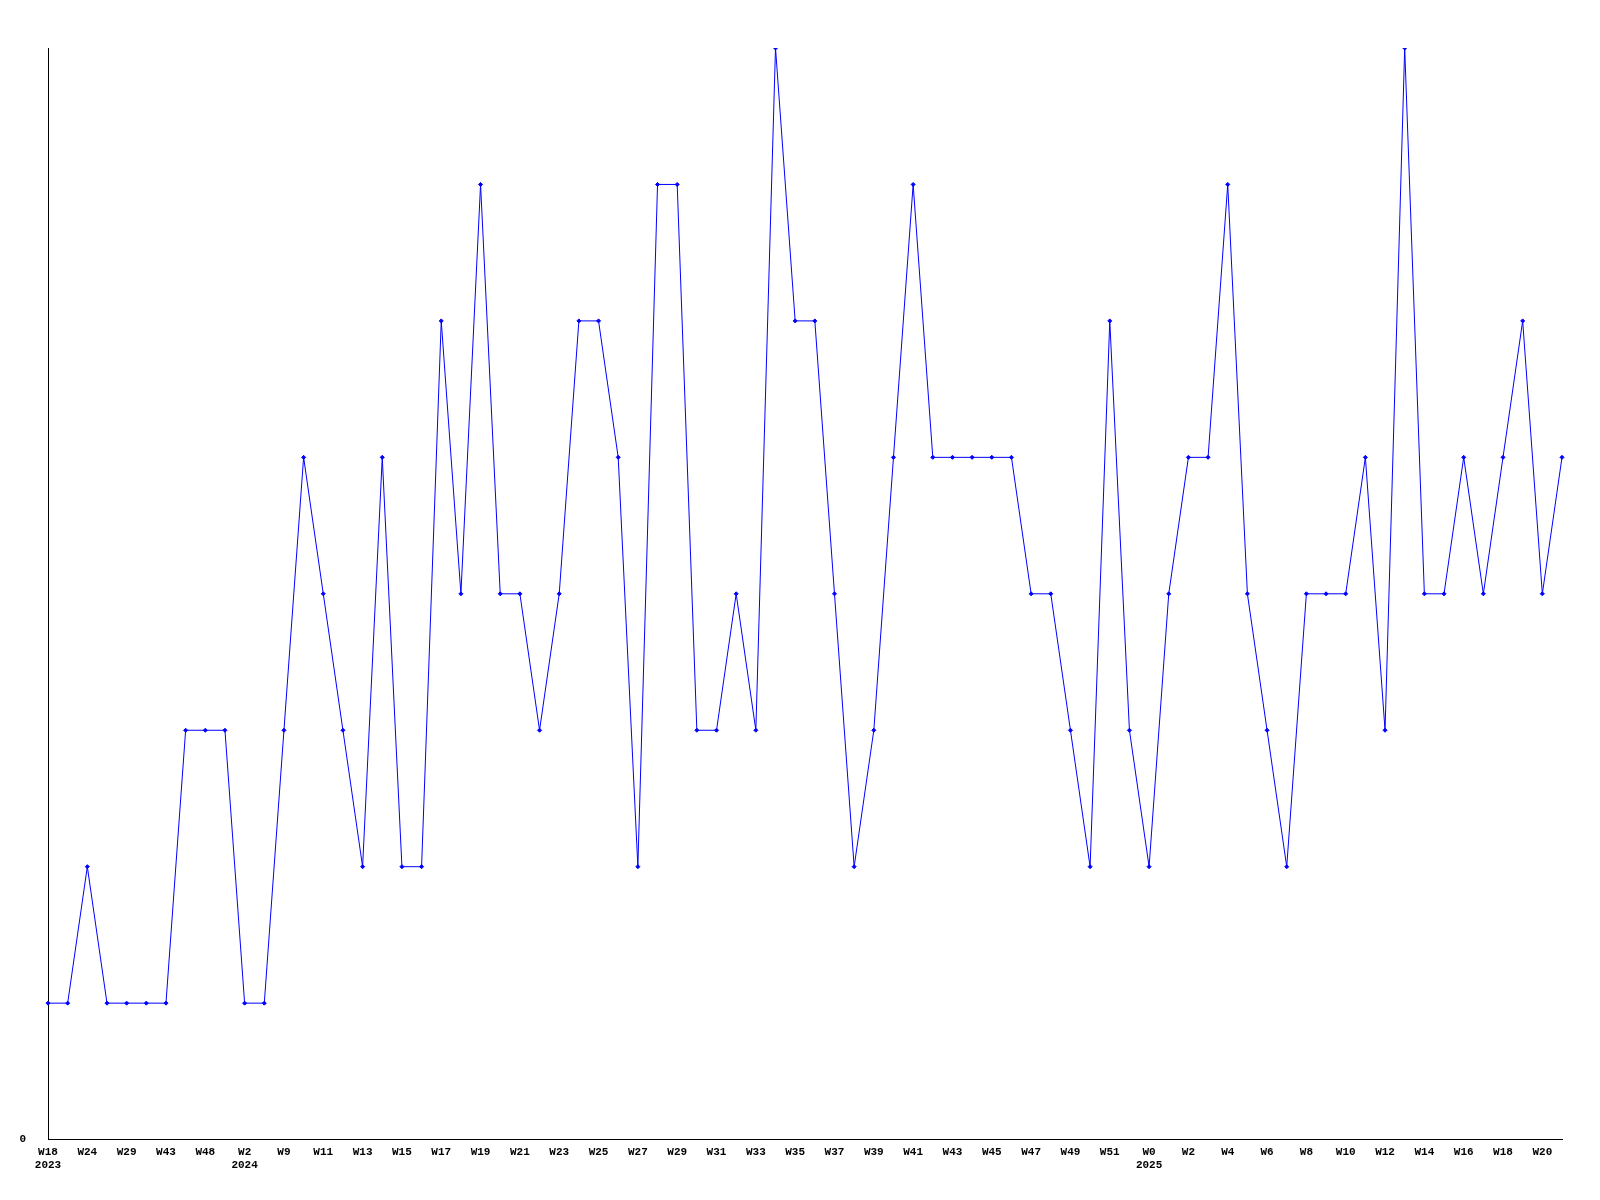 This screenshot has width=1600, height=1200. I want to click on x-tick-label: W48, so click(205, 1151).